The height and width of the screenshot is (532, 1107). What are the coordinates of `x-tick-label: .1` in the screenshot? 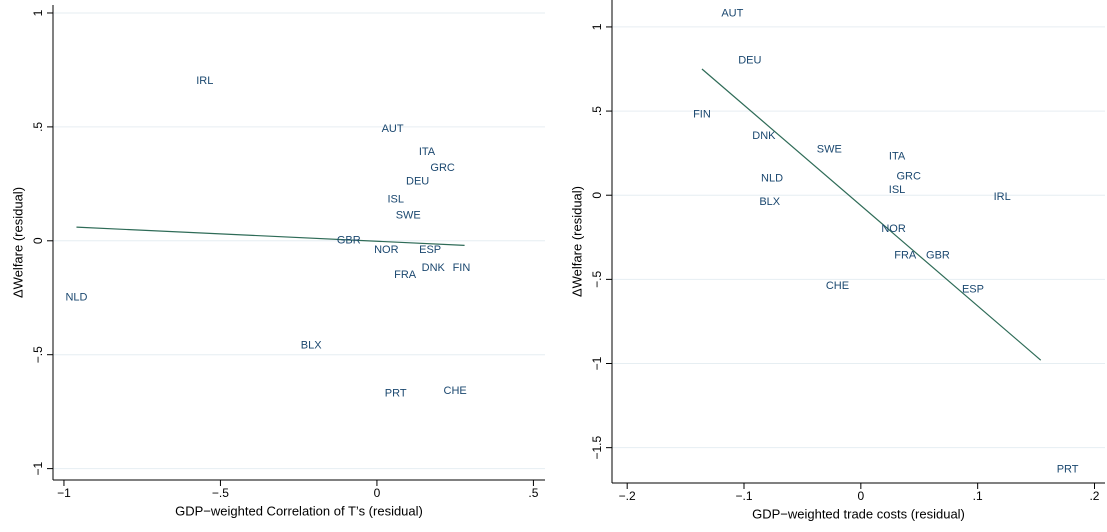 It's located at (978, 496).